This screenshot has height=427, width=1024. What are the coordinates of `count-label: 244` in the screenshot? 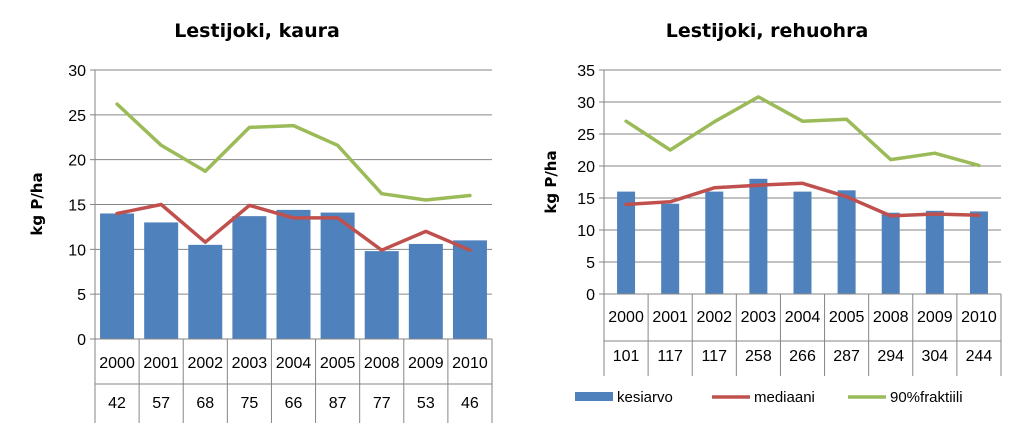 It's located at (979, 356).